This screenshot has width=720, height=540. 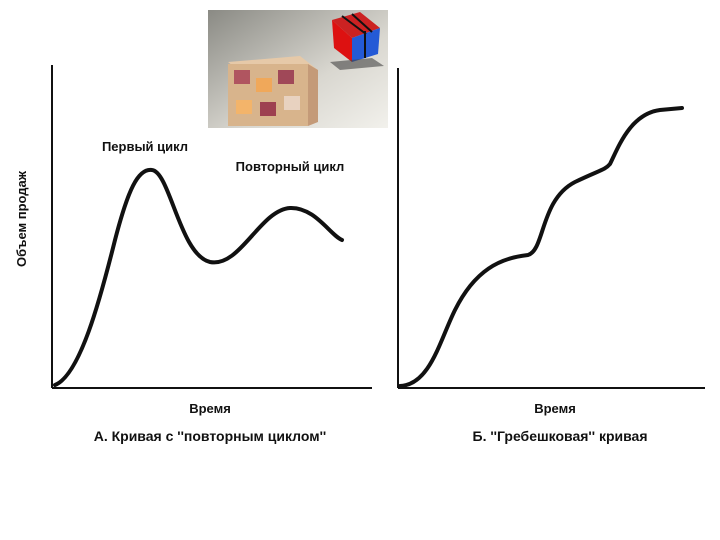 What do you see at coordinates (298, 69) in the screenshot?
I see `photo` at bounding box center [298, 69].